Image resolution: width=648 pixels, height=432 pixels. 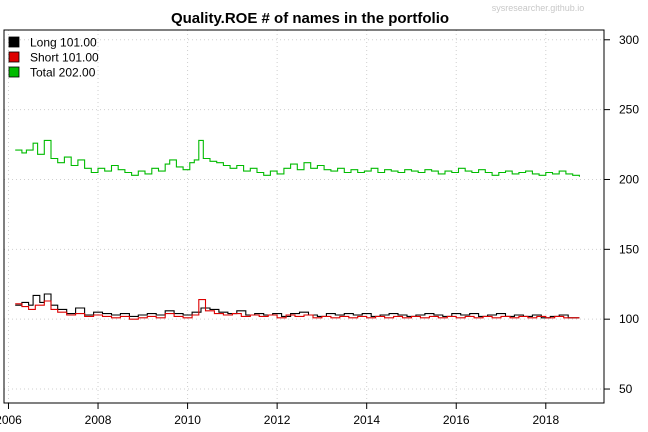 What do you see at coordinates (545, 420) in the screenshot?
I see `x-tick-label: 2018` at bounding box center [545, 420].